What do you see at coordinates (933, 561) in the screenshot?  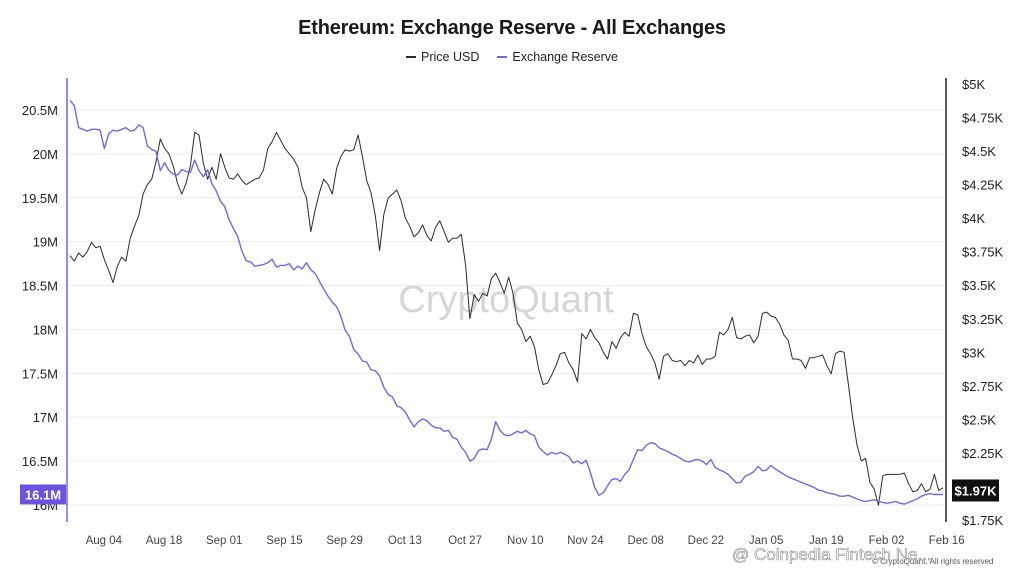 I see `copyright-text: © CryptoQuant. All rights reserved` at bounding box center [933, 561].